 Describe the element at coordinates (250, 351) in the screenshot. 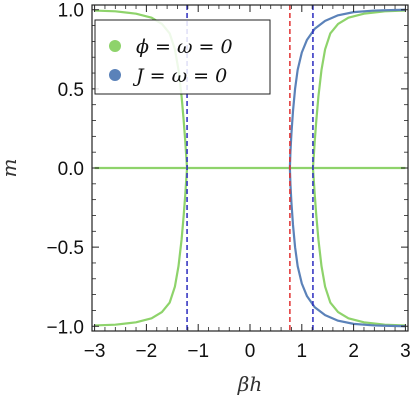

I see `x-tick-label: 0` at that location.